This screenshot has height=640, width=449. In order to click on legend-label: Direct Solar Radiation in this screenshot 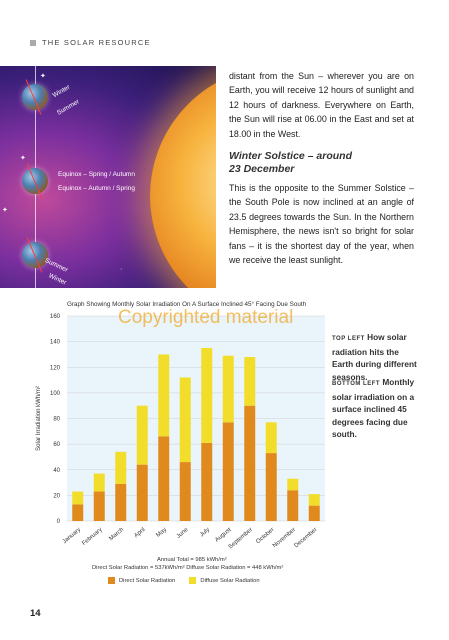, I will do `click(147, 581)`.